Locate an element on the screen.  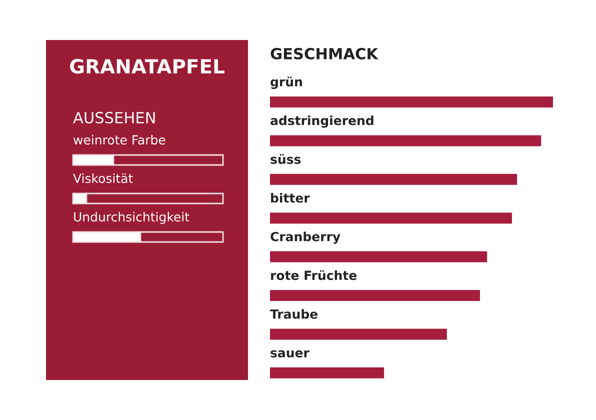
y-tick-label: weinrote Farbe is located at coordinates (120, 139).